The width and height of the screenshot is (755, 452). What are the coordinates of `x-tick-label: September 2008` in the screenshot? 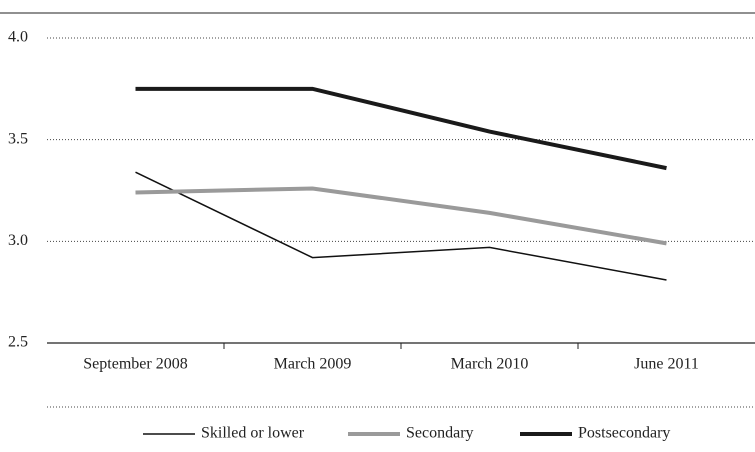 It's located at (135, 364).